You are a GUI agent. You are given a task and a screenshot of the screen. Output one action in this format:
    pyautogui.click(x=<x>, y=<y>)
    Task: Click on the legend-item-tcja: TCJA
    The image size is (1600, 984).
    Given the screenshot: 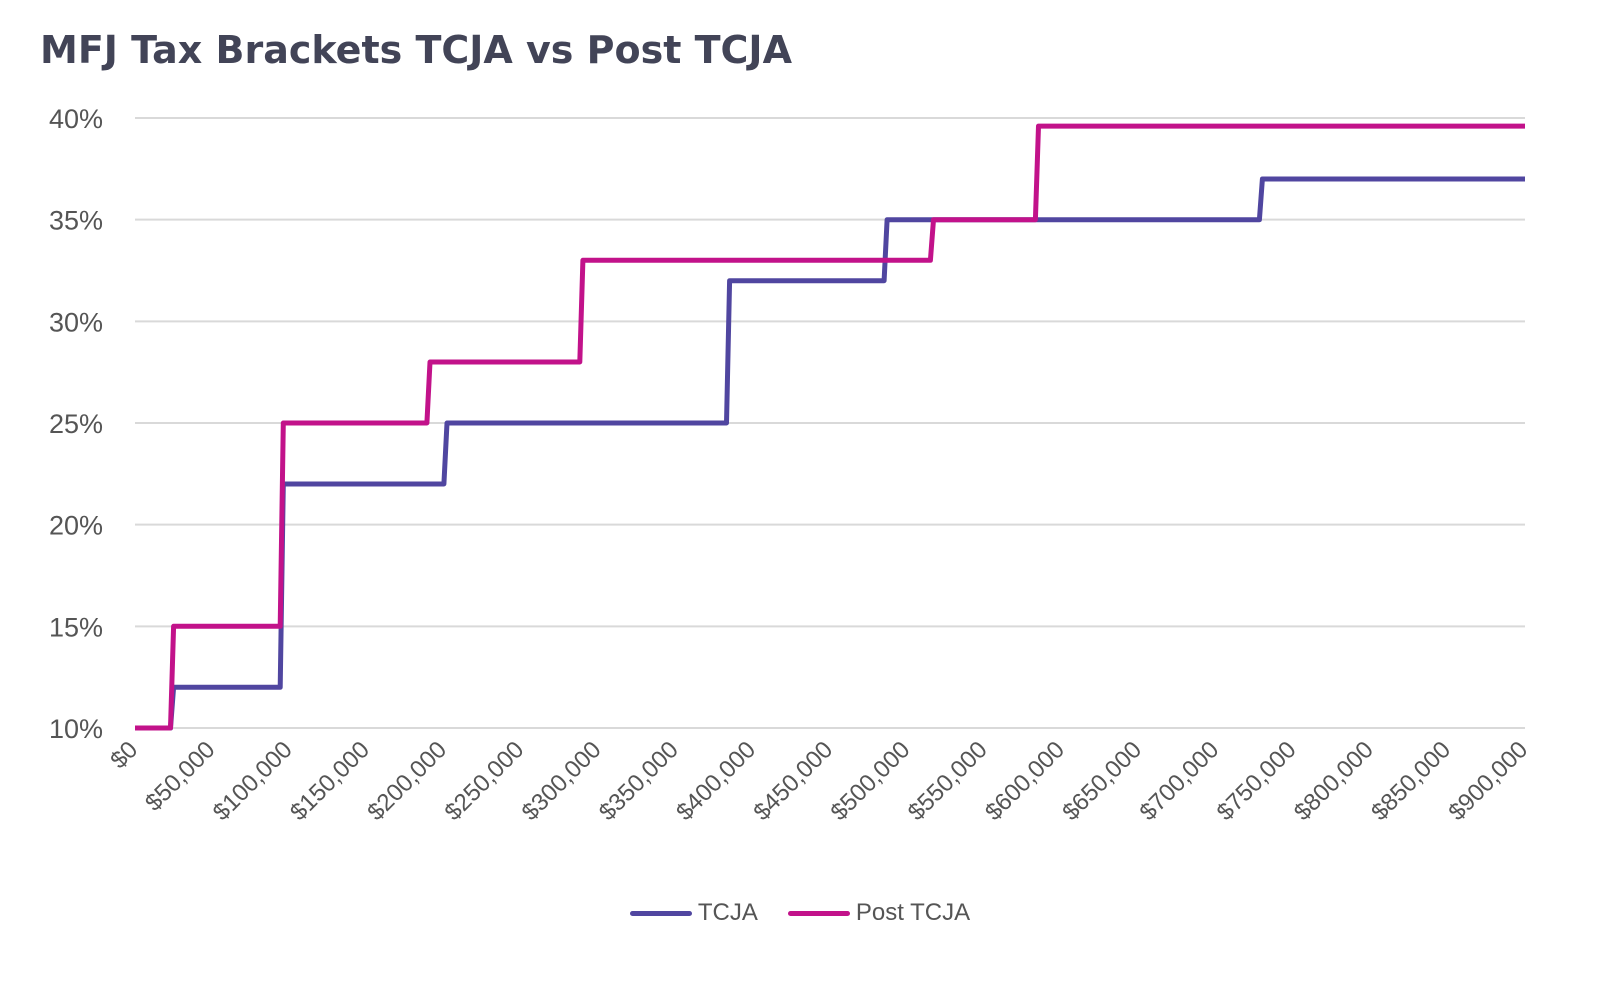 What is the action you would take?
    pyautogui.click(x=693, y=913)
    